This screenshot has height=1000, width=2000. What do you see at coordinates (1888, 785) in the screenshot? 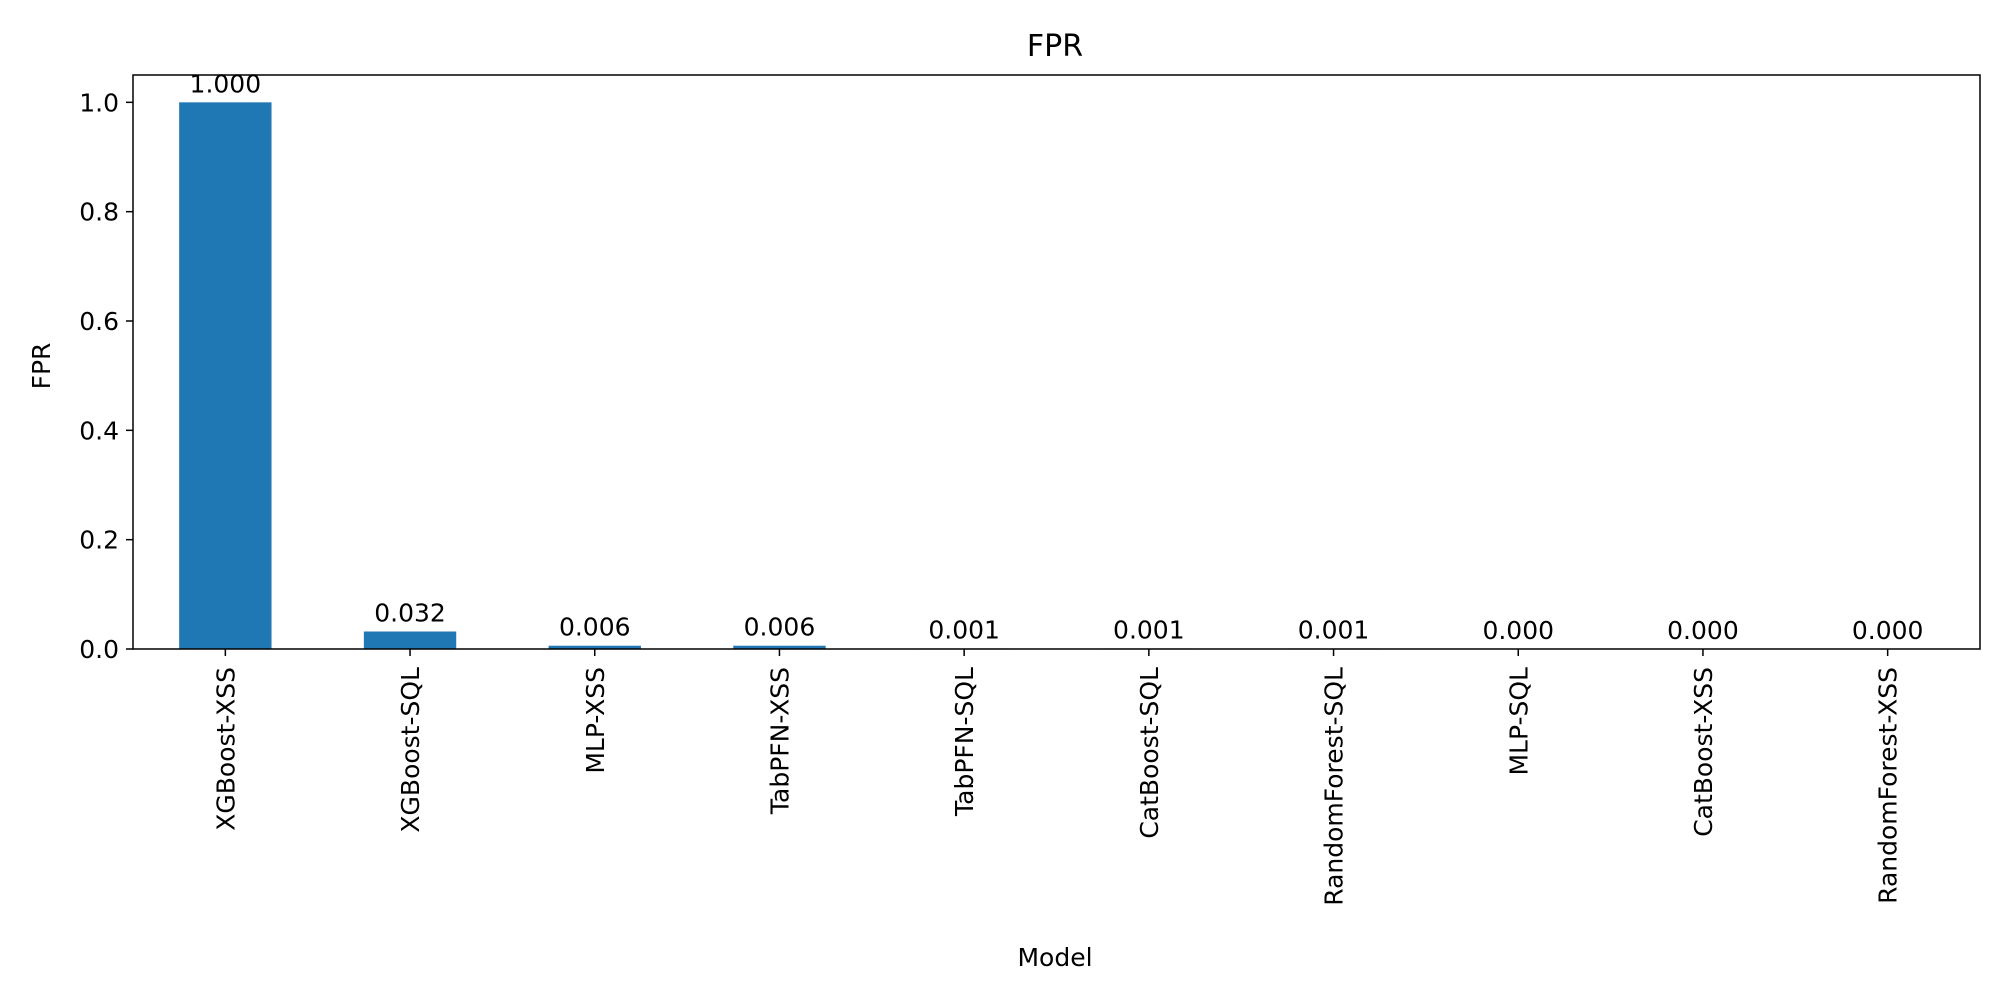
I see `x-tick-label-randomforest-xss: RandomForest-XSS` at bounding box center [1888, 785].